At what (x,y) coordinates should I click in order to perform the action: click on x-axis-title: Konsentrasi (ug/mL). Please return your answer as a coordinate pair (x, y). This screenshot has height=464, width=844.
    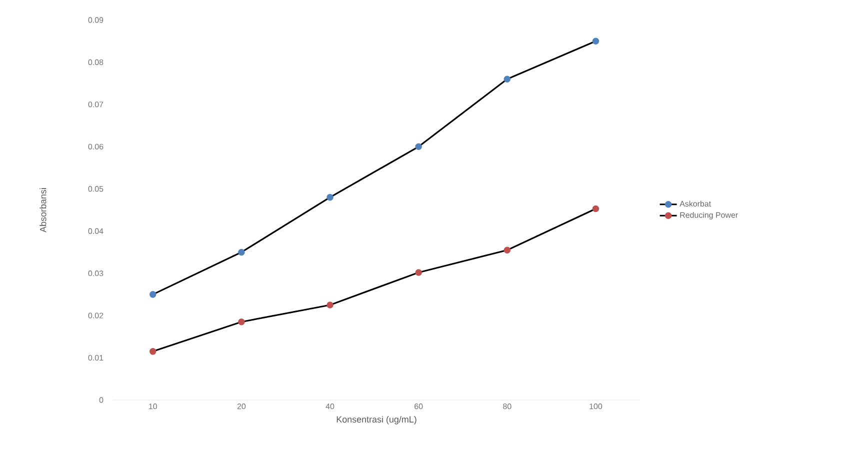
    Looking at the image, I should click on (376, 420).